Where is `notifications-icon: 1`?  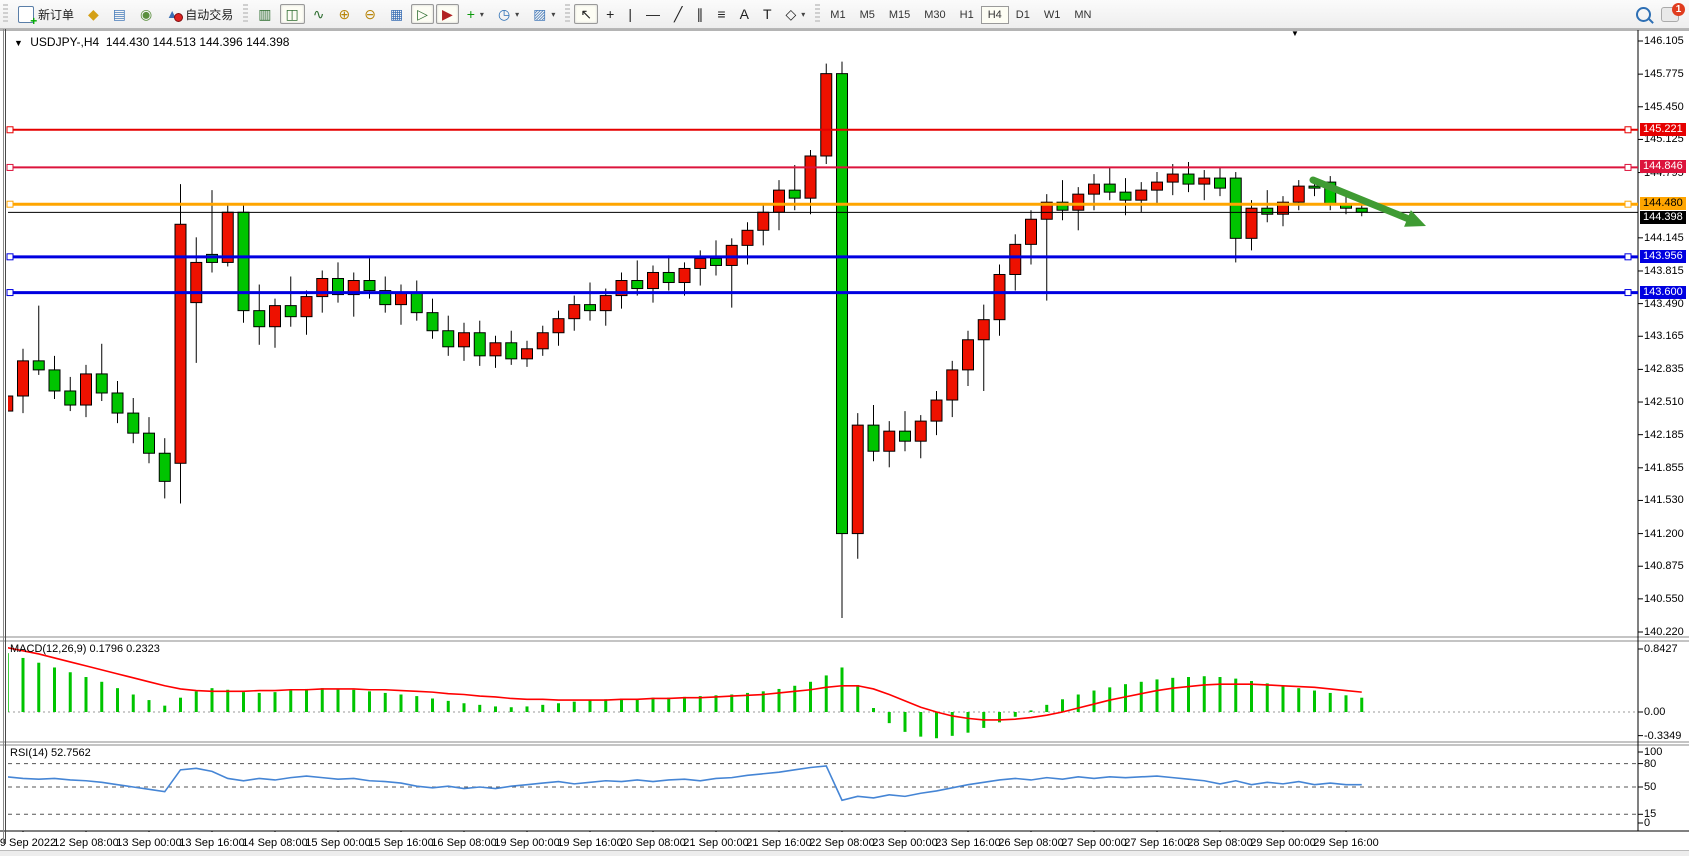
notifications-icon: 1 is located at coordinates (1673, 12).